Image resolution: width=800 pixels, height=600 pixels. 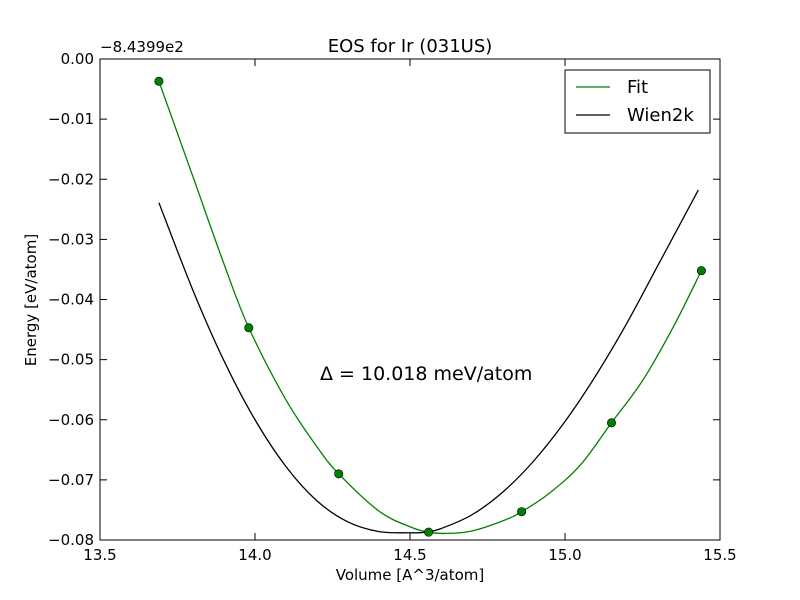 I want to click on y-axis-label: Energy [eV/atom], so click(x=31, y=300).